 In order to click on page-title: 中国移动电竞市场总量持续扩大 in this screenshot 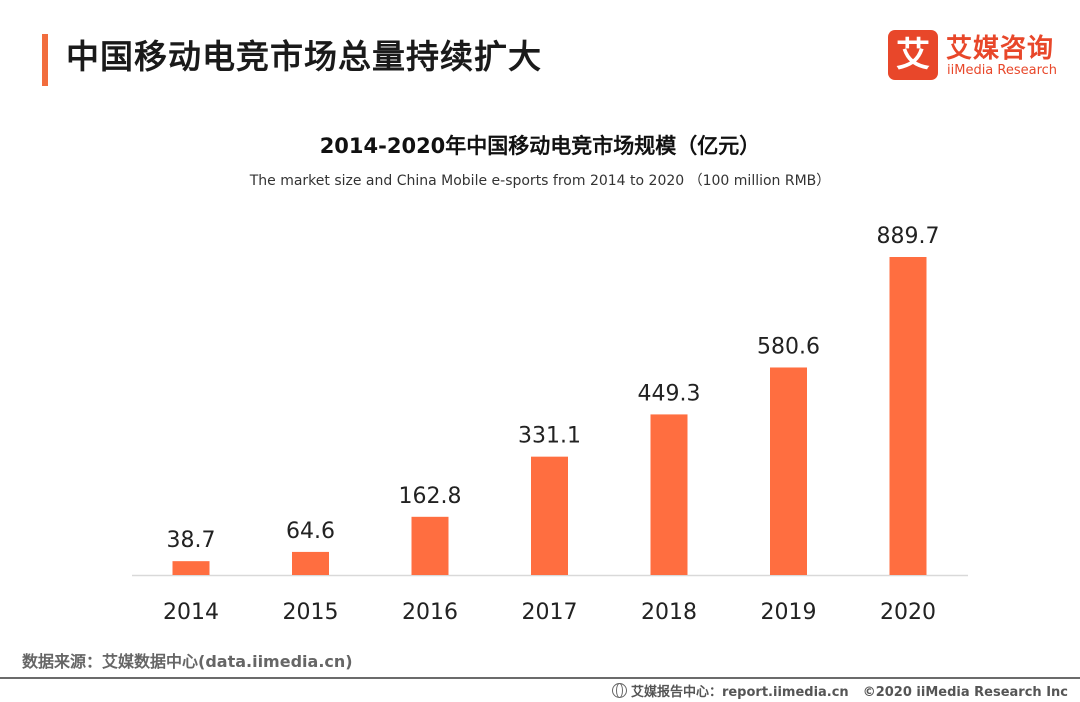, I will do `click(304, 56)`.